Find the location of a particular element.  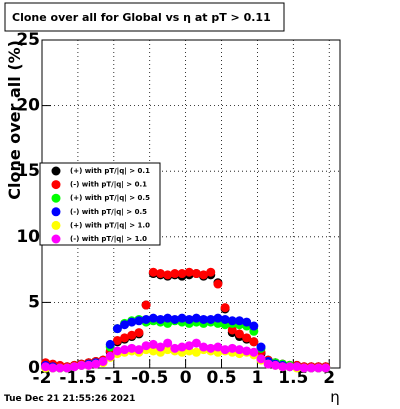

x-tick-label: 1 is located at coordinates (257, 378).